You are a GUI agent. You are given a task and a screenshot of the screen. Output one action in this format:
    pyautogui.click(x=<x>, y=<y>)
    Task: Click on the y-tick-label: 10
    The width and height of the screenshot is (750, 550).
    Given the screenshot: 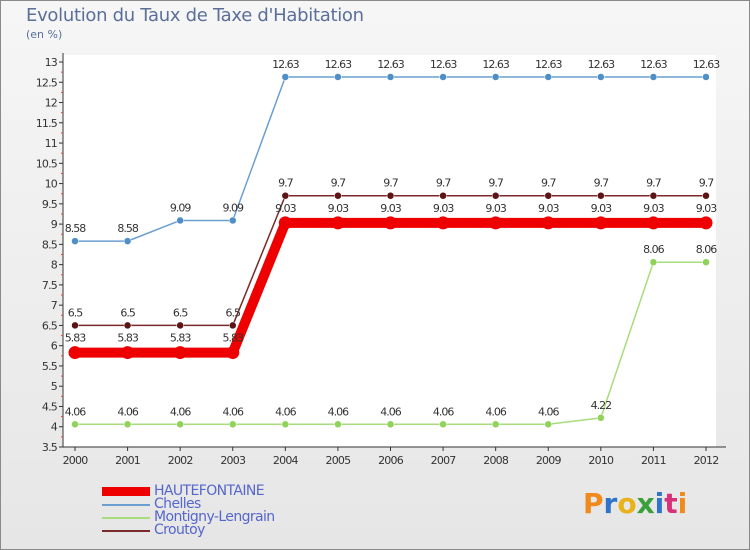 What is the action you would take?
    pyautogui.click(x=51, y=184)
    